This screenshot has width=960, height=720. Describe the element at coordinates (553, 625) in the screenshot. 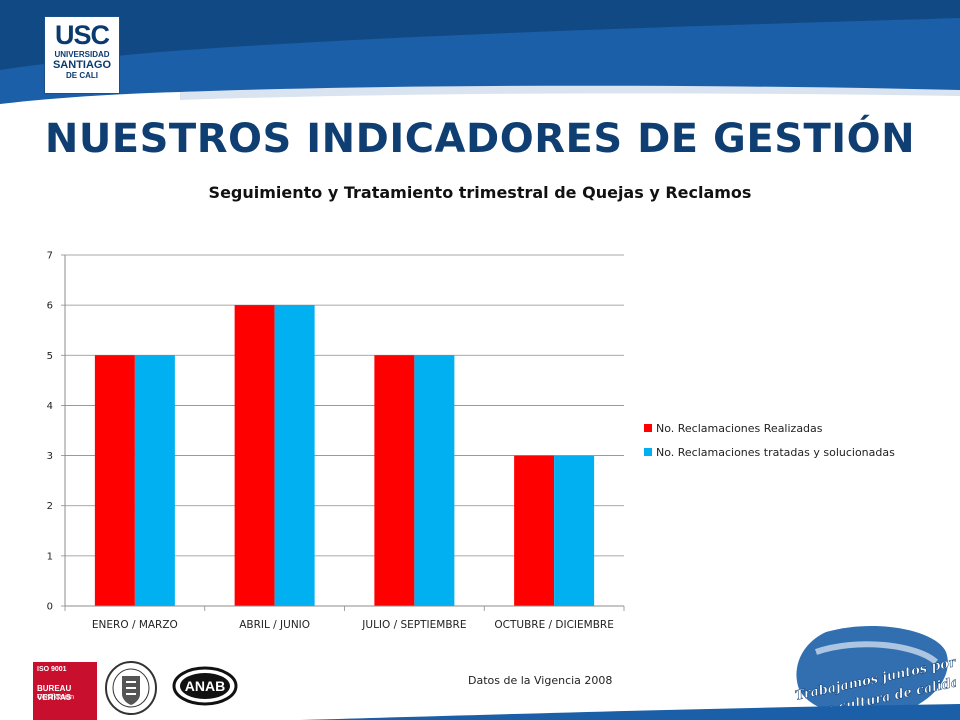

I see `x-category-label: OCTUBRE / DICIEMBRE` at that location.